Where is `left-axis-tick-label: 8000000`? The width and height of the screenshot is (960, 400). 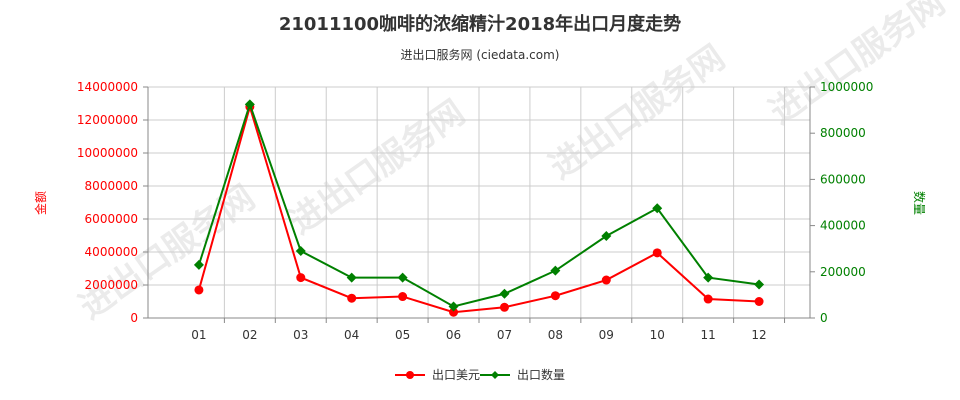 left-axis-tick-label: 8000000 is located at coordinates (111, 186).